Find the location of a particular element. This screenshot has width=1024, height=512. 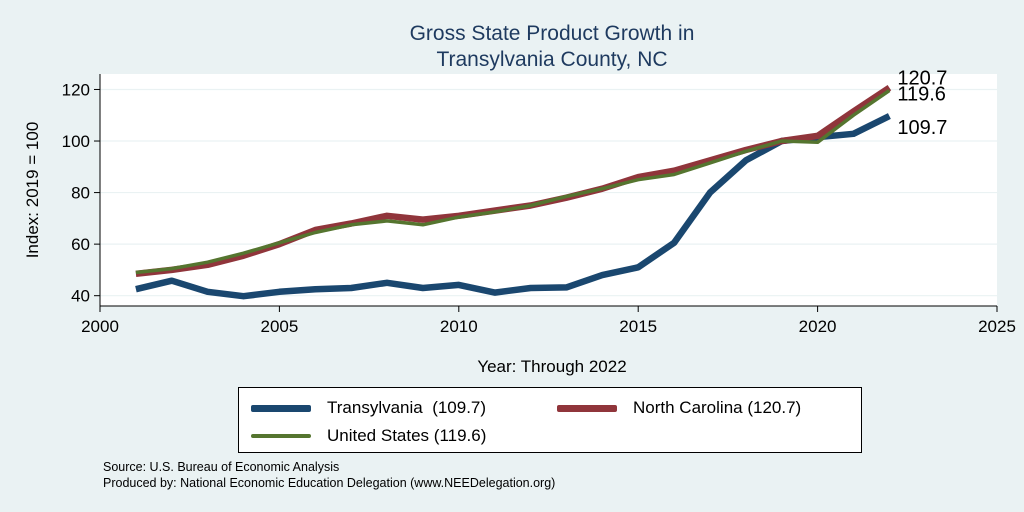

x-tick-label: 2020 is located at coordinates (818, 326).